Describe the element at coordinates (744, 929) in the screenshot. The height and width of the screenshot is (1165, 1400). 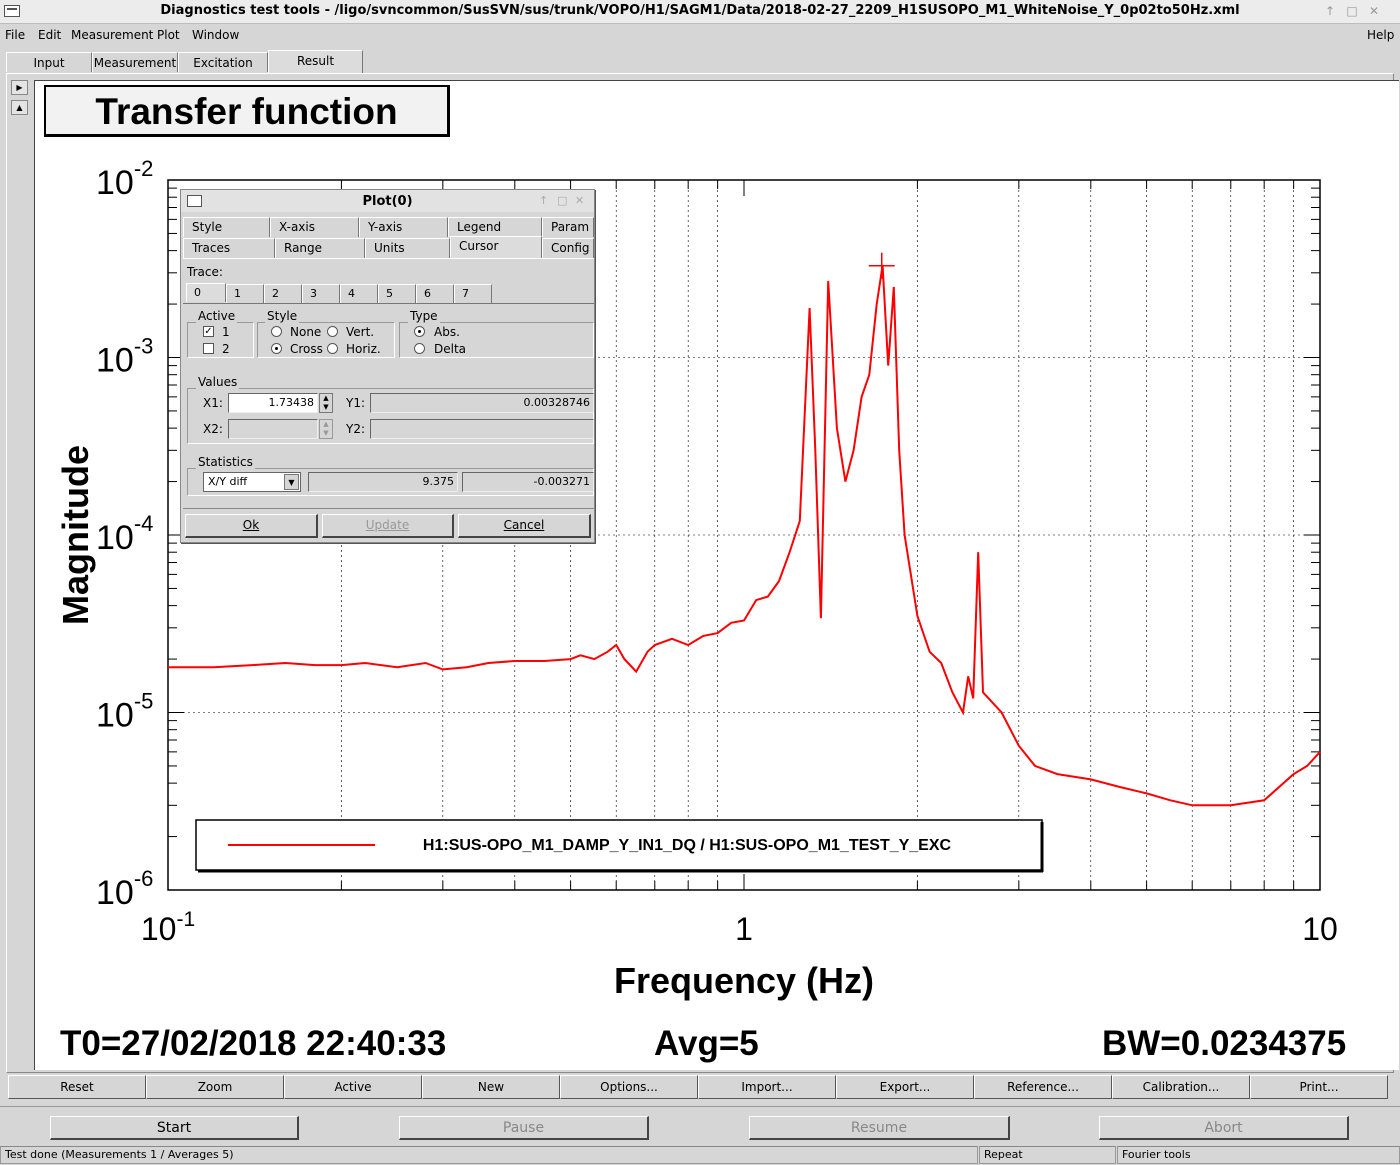
I see `x-tick-label: 1` at that location.